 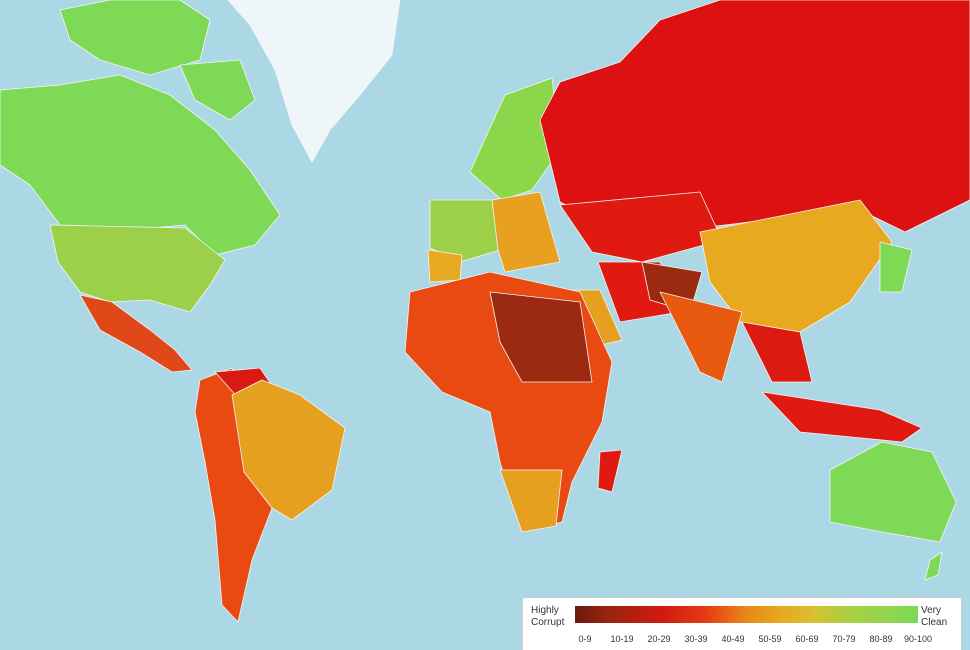 What do you see at coordinates (918, 639) in the screenshot?
I see `legend-range-label: 90-100` at bounding box center [918, 639].